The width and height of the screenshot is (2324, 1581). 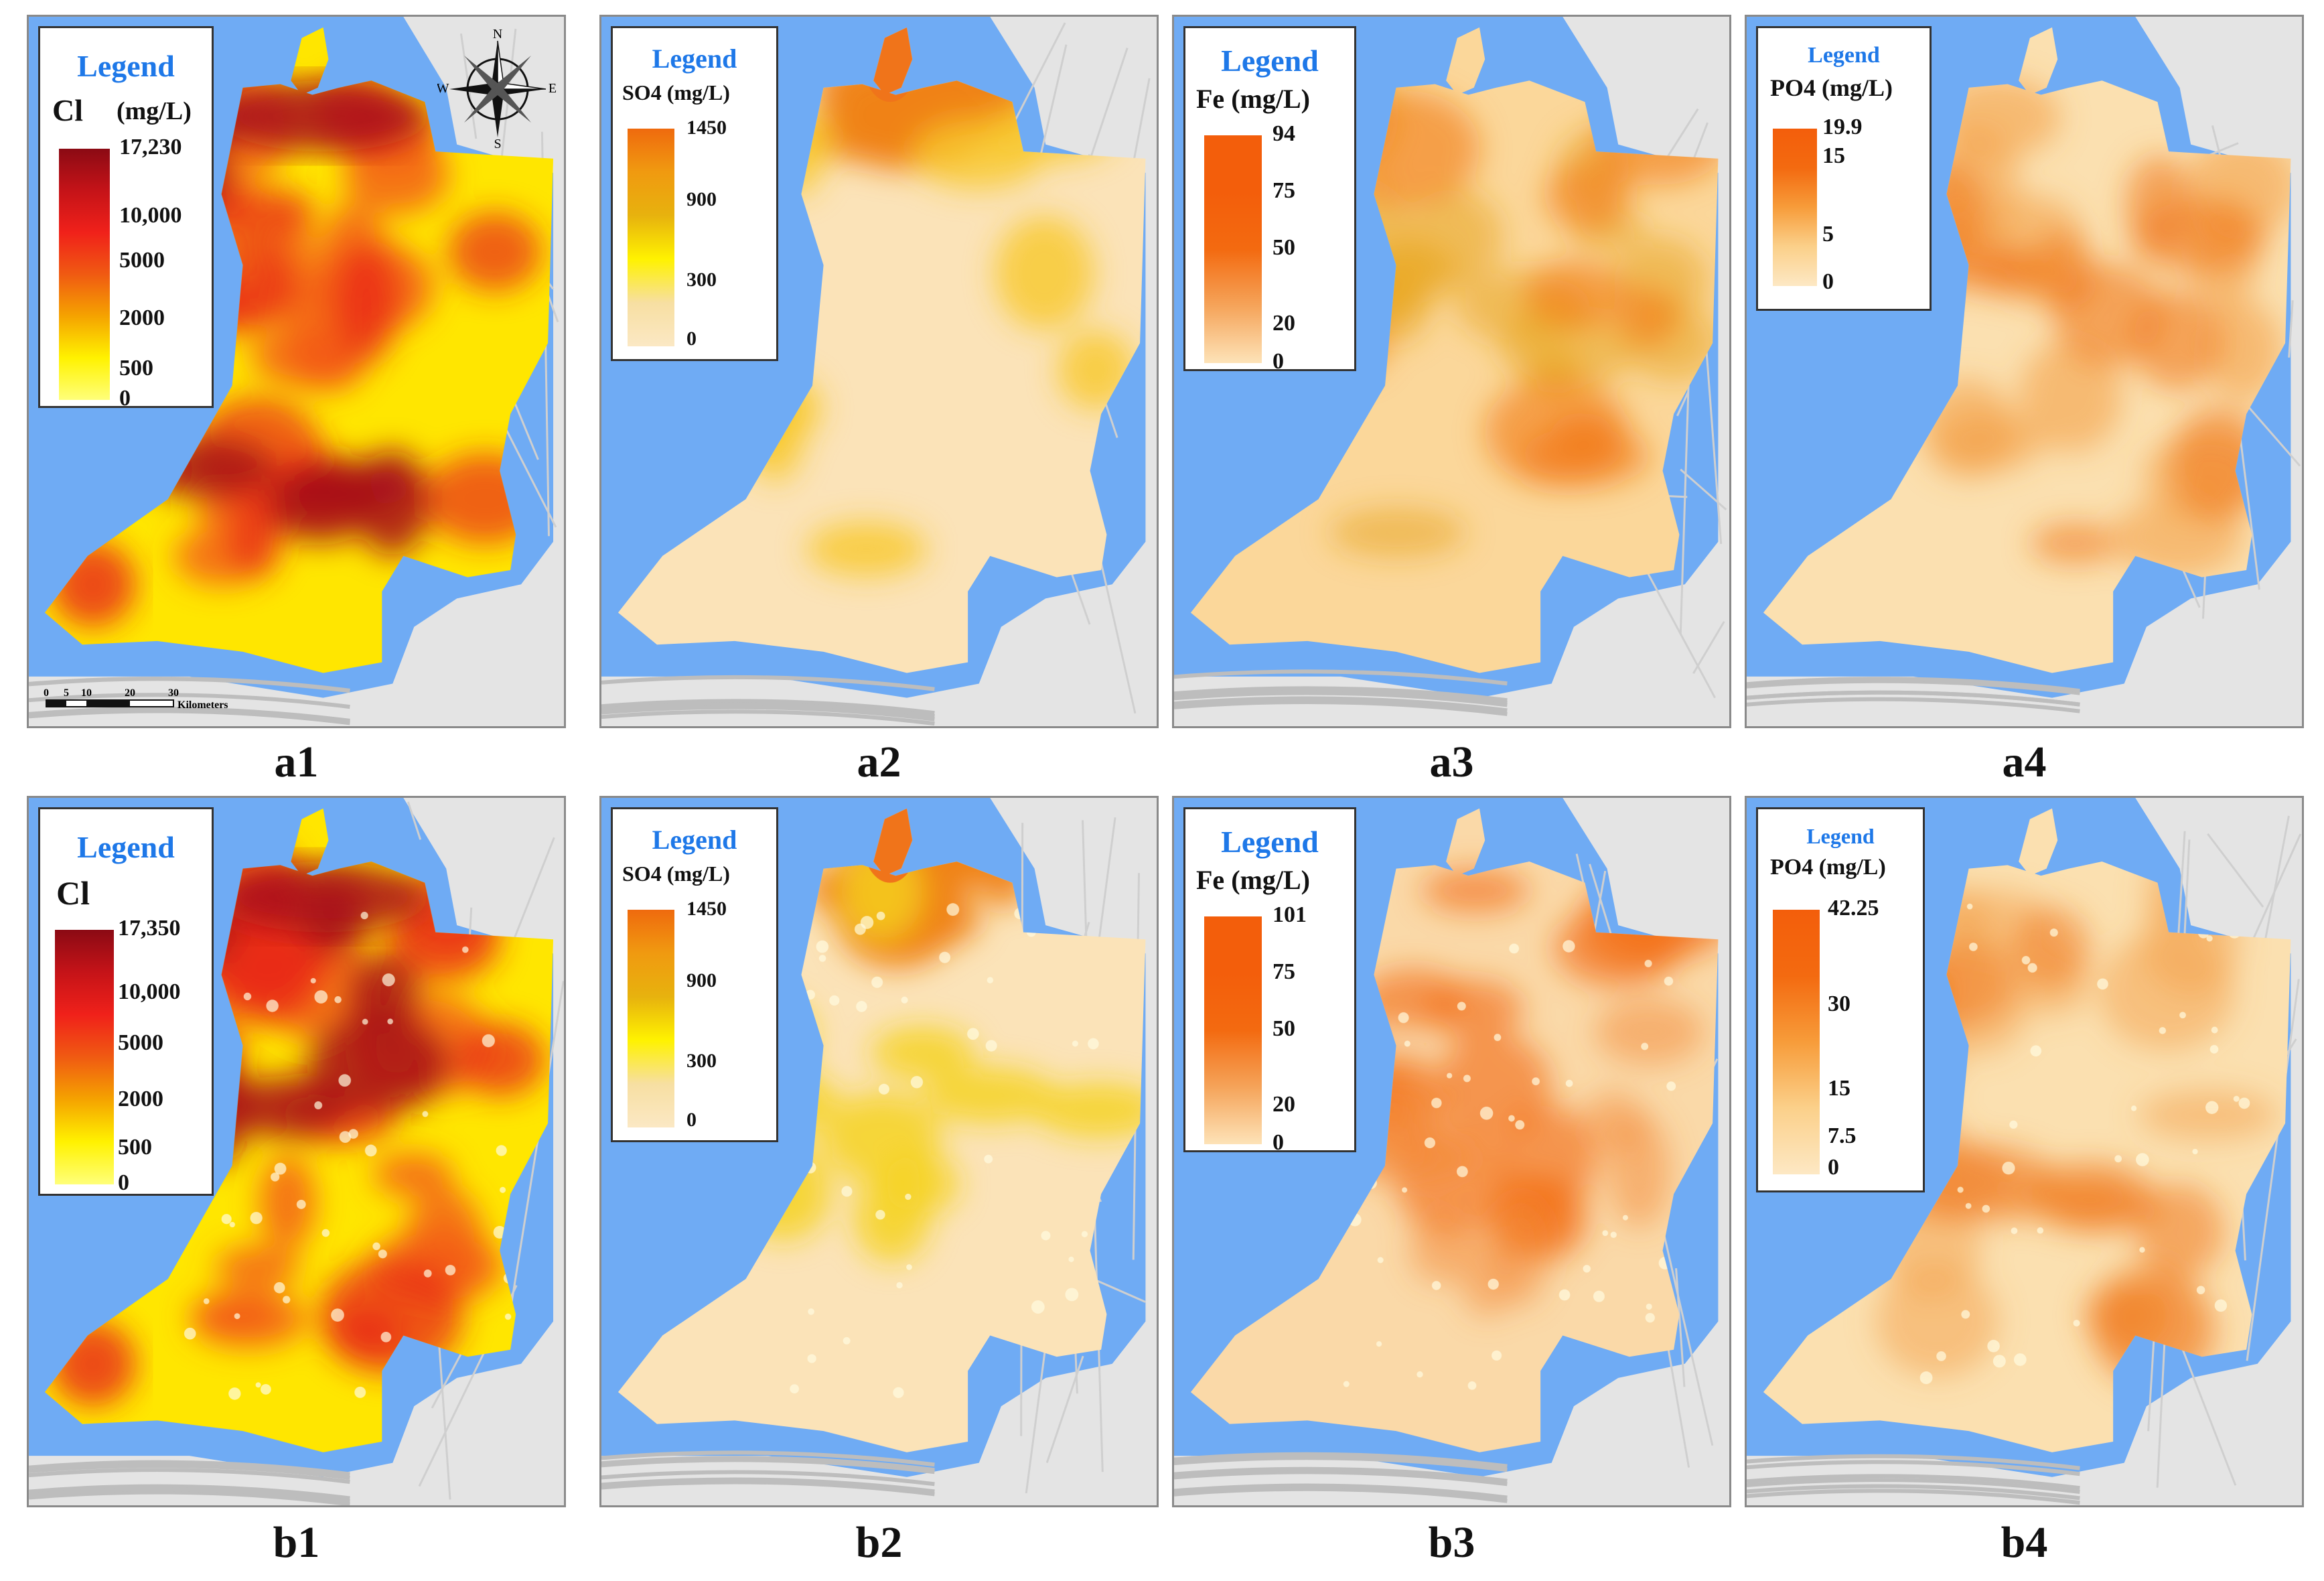 I want to click on legend-box: Legend Cl (mg/L) 17,230 10,000 5000 2000 500 0, so click(x=126, y=218).